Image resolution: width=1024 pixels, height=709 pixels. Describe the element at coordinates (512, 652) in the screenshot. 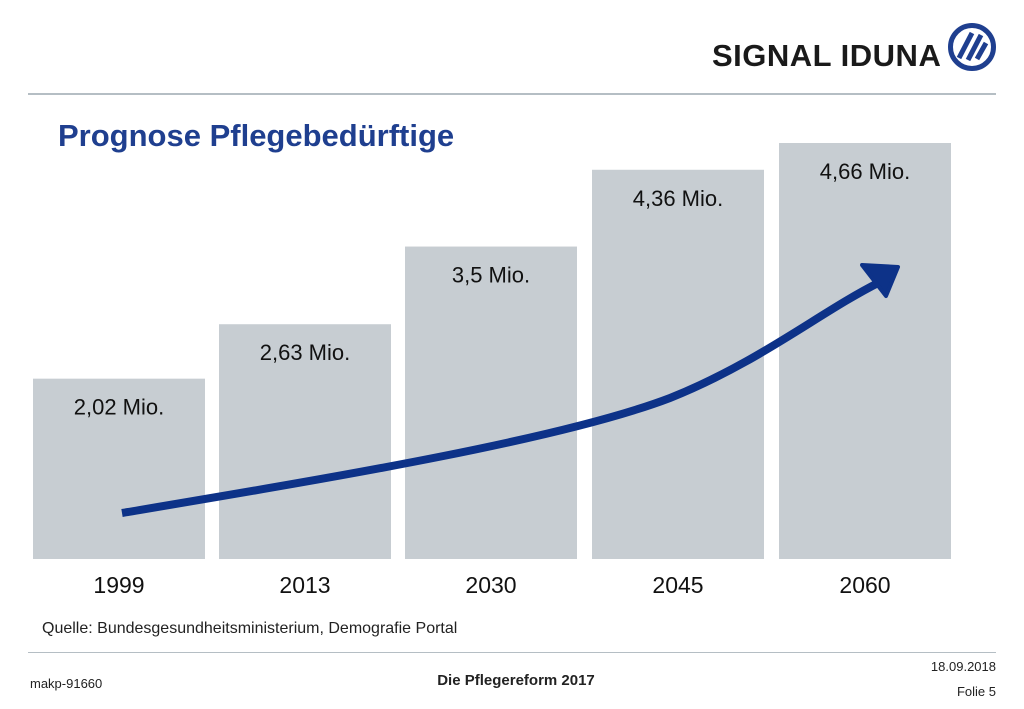

I see `footer-divider` at that location.